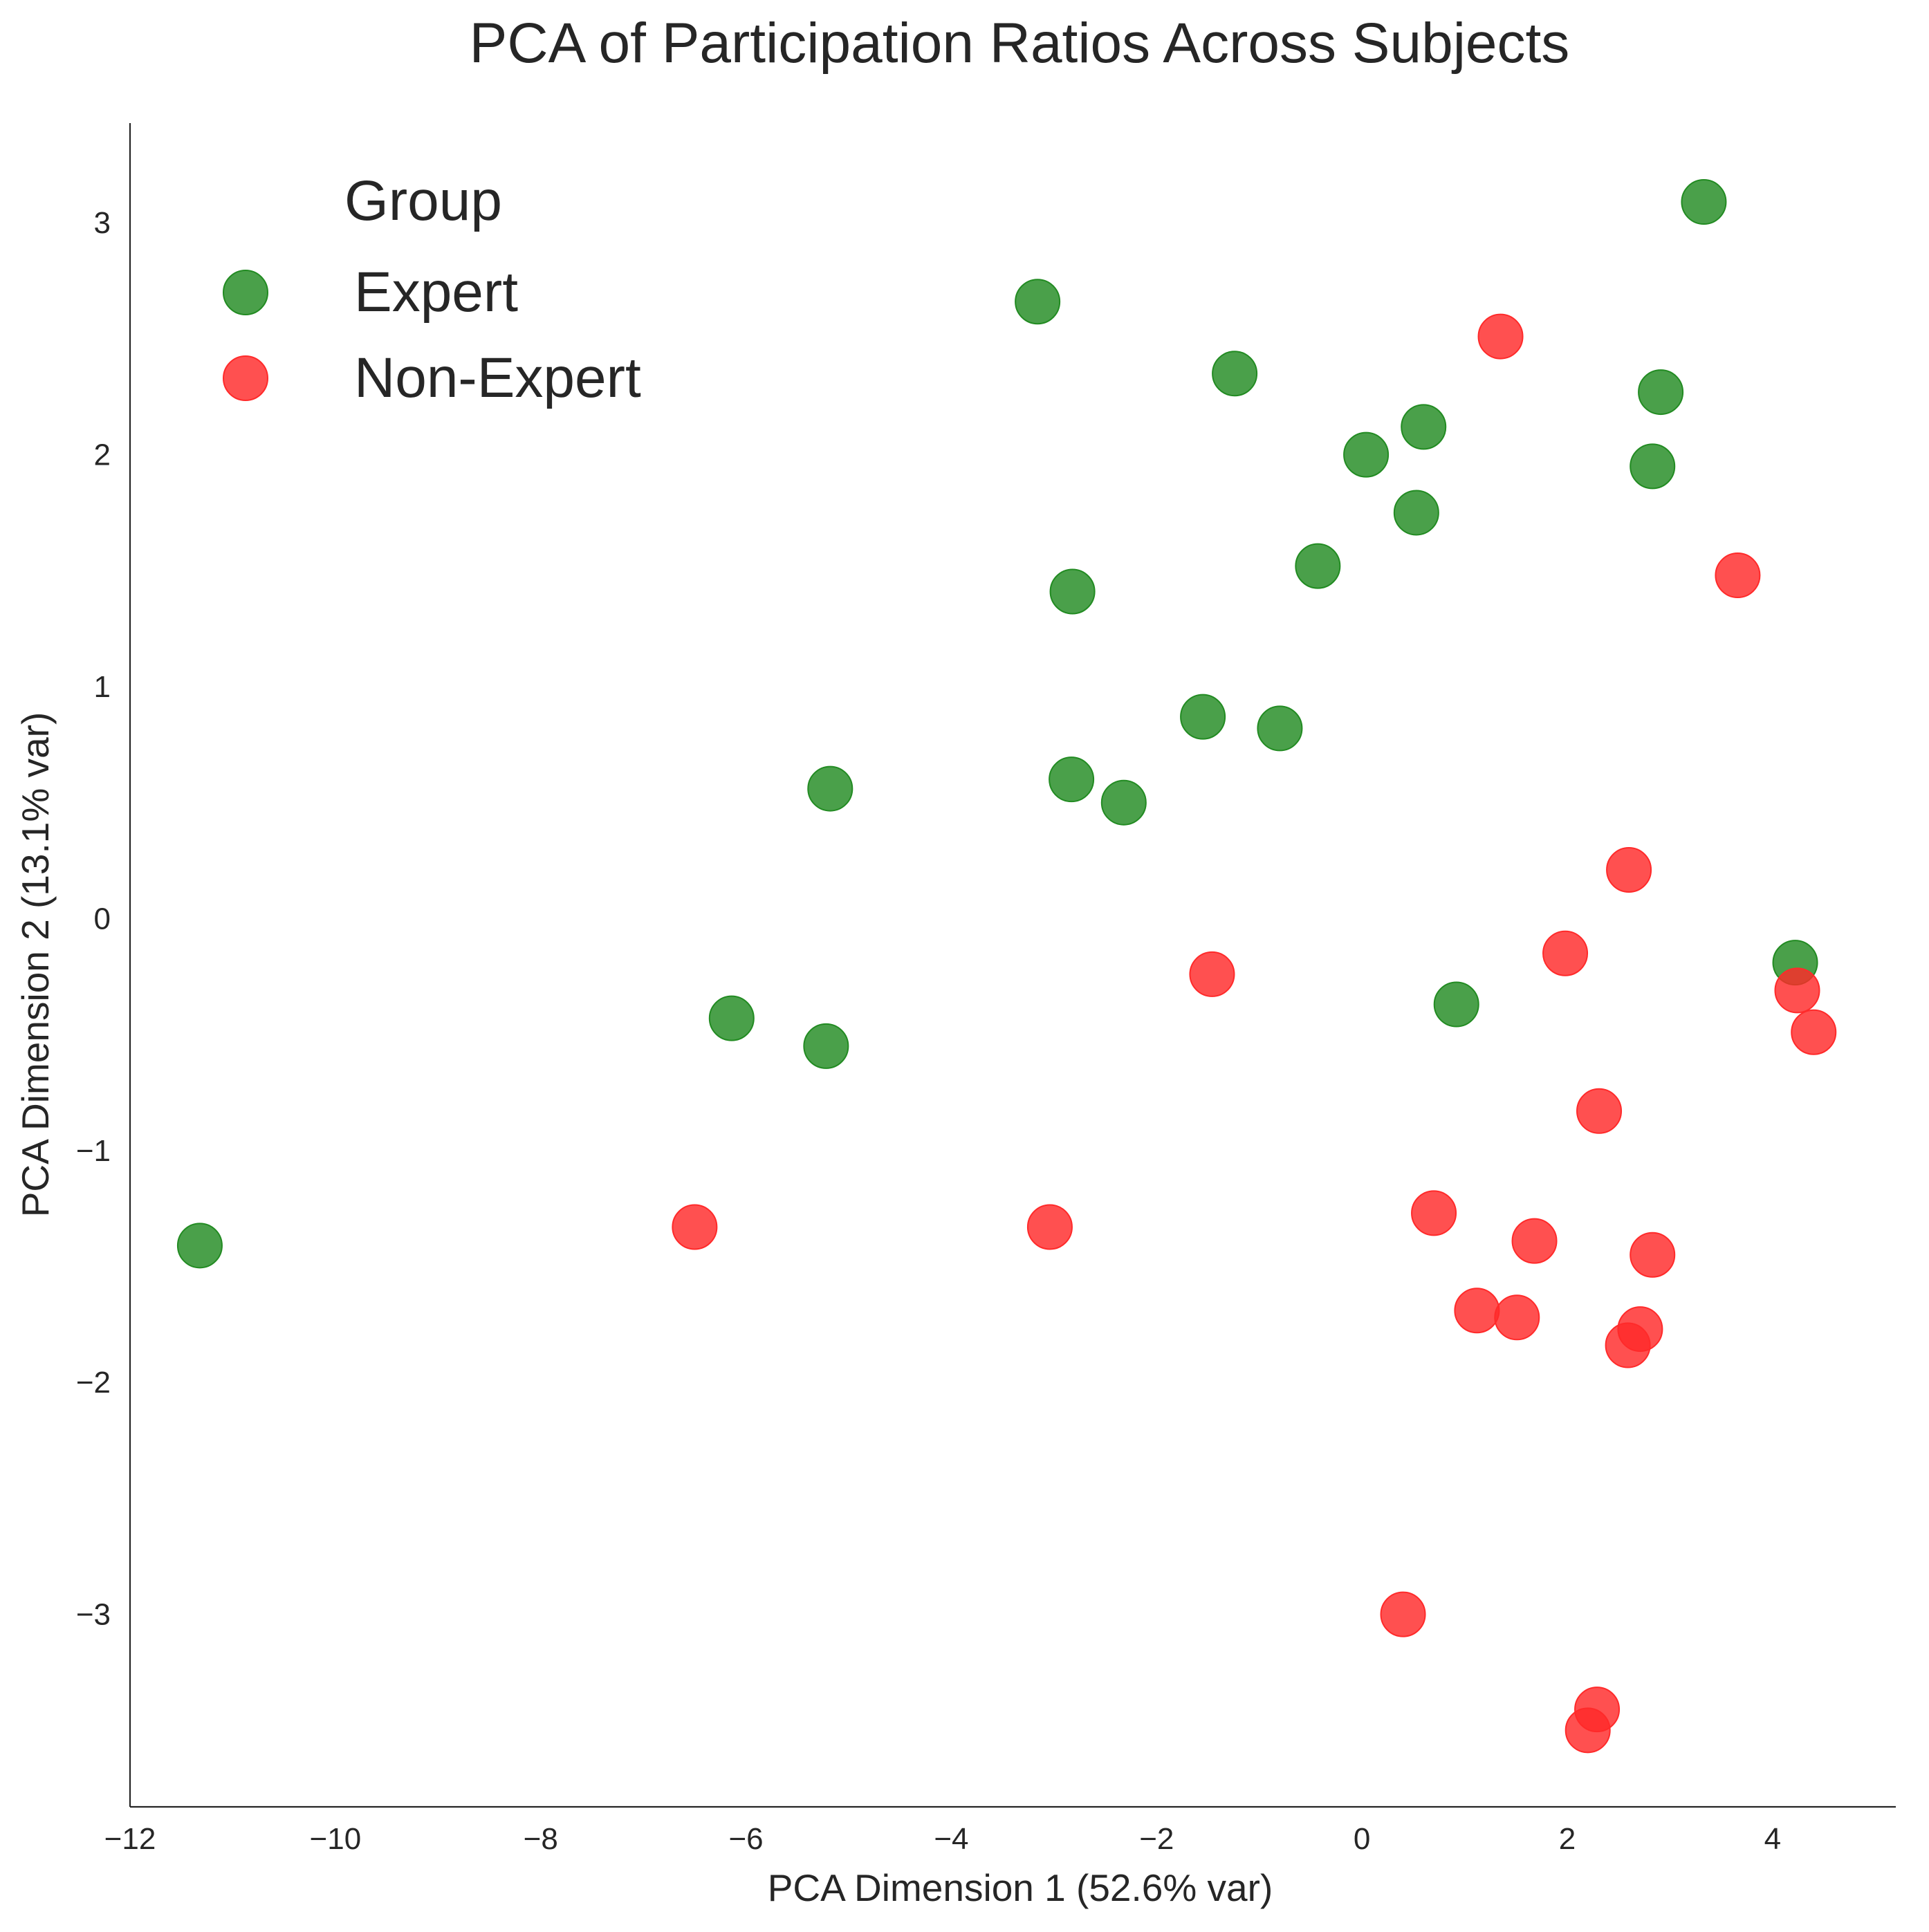 This screenshot has width=1929, height=1932. What do you see at coordinates (130, 1839) in the screenshot?
I see `x-tick-label: −12` at bounding box center [130, 1839].